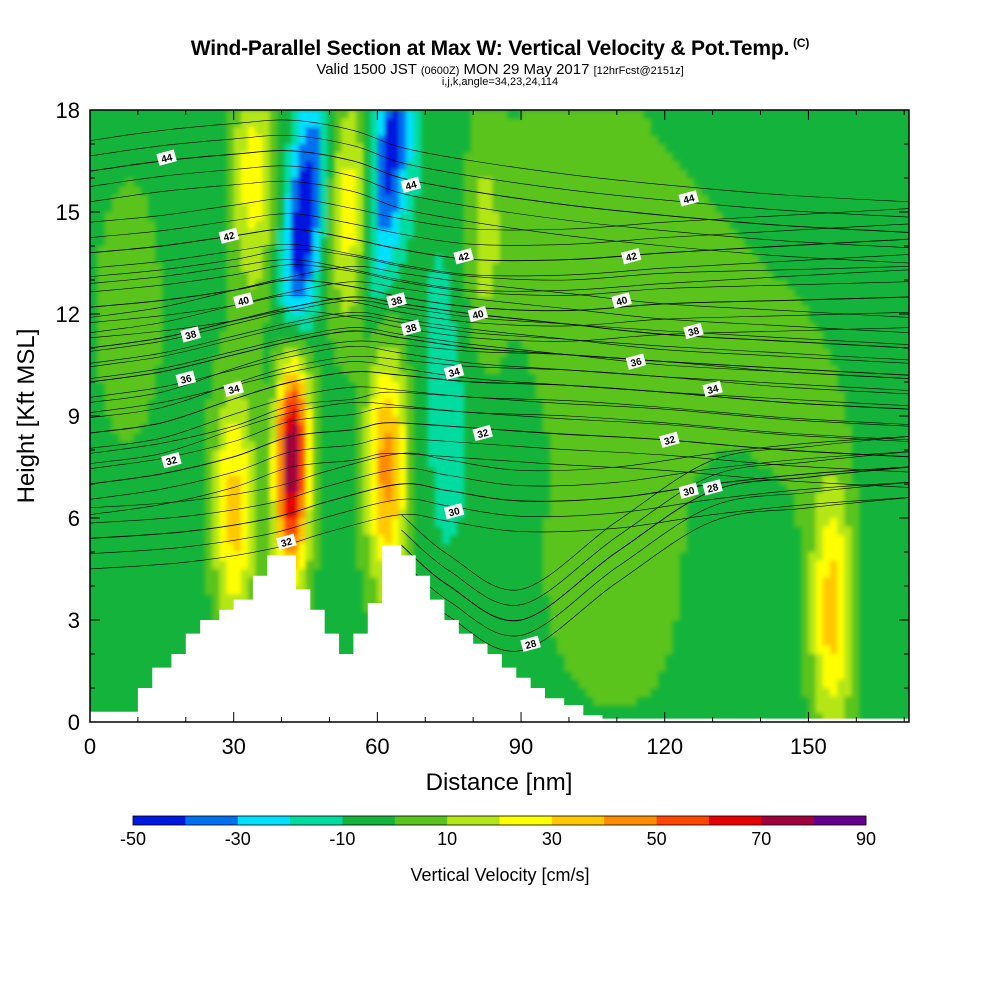  What do you see at coordinates (636, 361) in the screenshot?
I see `contour-label-36: 36` at bounding box center [636, 361].